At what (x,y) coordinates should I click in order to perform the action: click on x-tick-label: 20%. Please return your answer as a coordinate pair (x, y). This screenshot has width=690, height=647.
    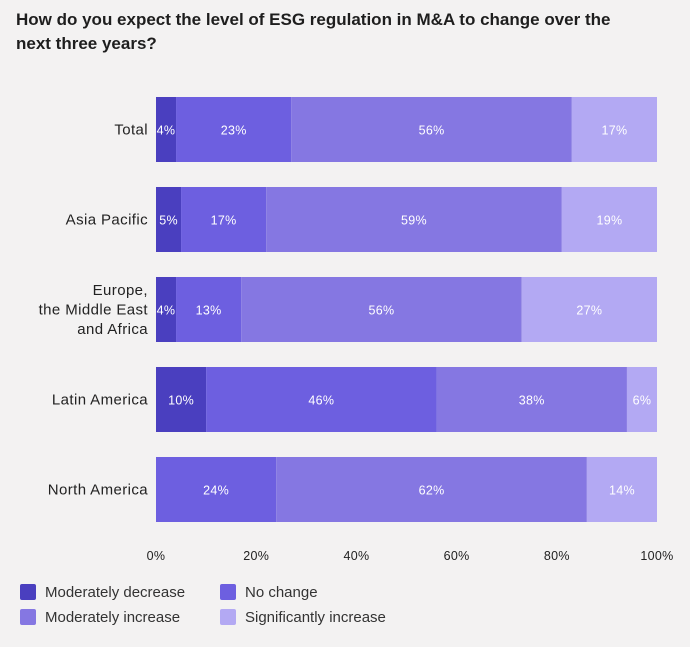
    Looking at the image, I should click on (256, 556).